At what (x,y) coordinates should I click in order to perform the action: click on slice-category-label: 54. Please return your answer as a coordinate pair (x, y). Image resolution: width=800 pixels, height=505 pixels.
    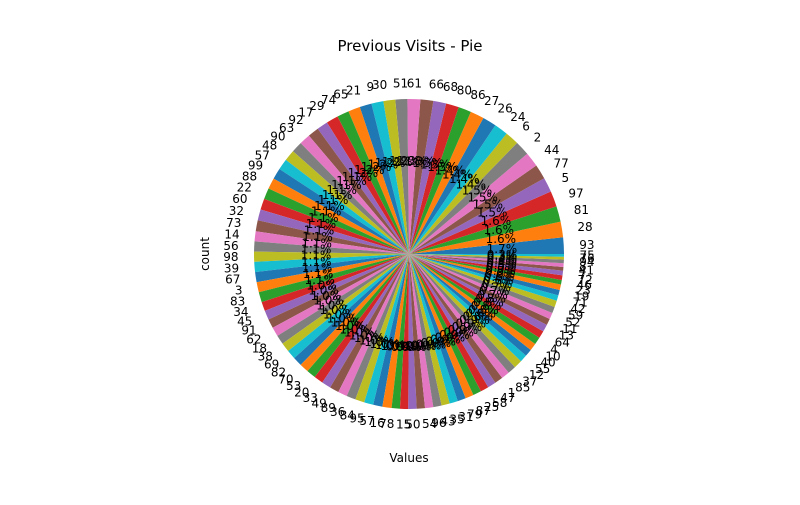
    Looking at the image, I should click on (429, 424).